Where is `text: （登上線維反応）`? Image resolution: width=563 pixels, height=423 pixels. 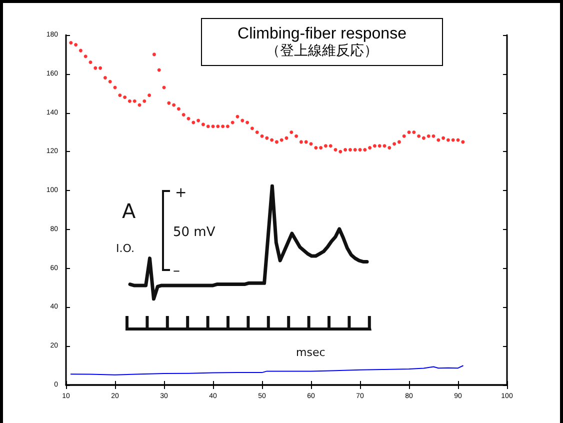
text: （登上線維反応） is located at coordinates (322, 51).